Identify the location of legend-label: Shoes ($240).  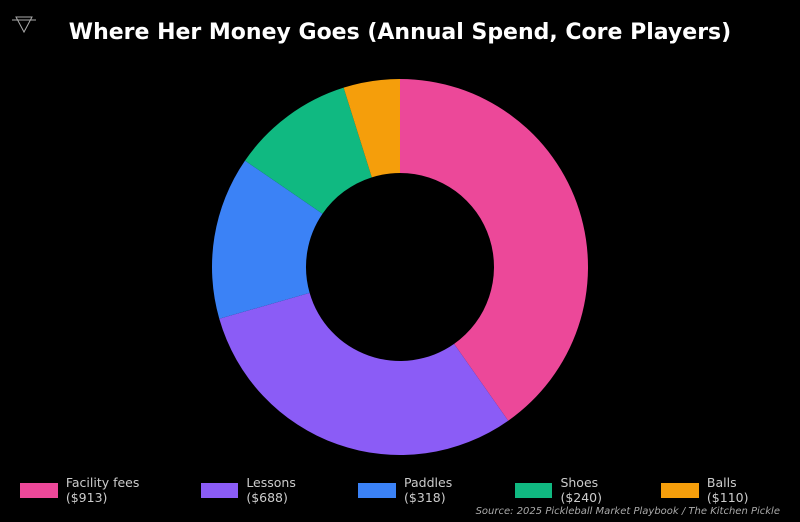
(581, 490).